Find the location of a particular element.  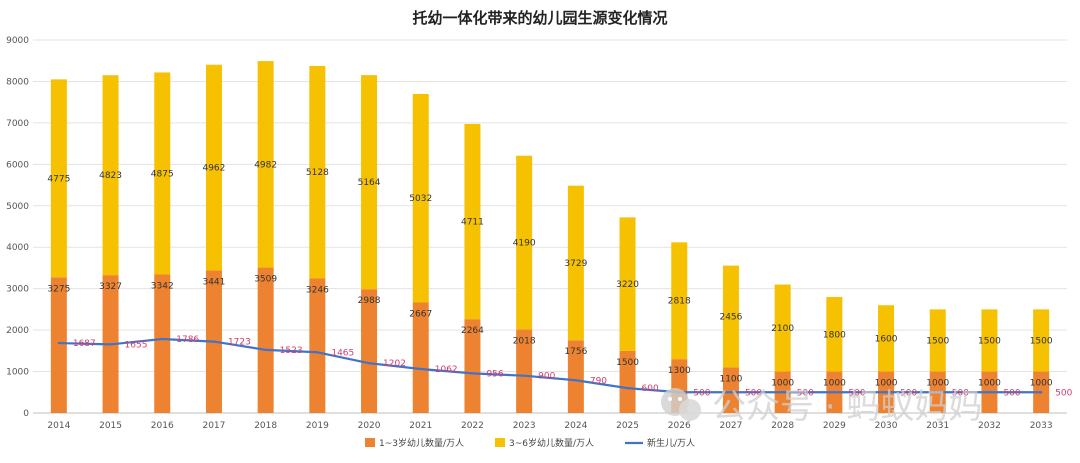

y-tick-label: 6000 is located at coordinates (17, 165).